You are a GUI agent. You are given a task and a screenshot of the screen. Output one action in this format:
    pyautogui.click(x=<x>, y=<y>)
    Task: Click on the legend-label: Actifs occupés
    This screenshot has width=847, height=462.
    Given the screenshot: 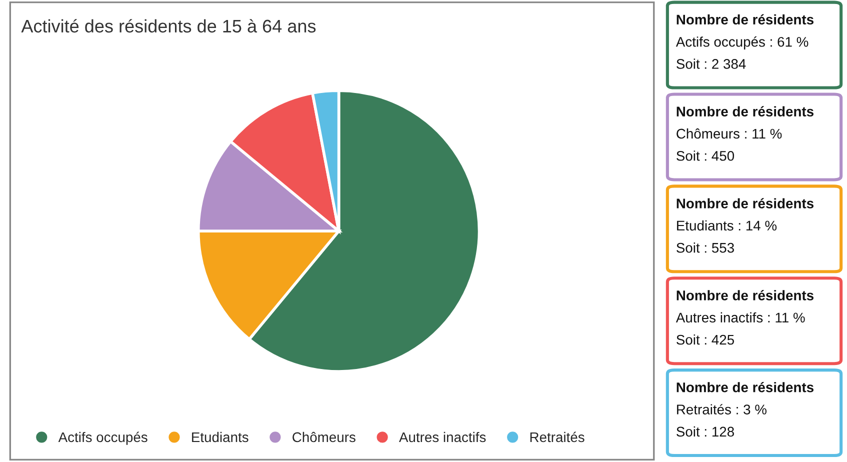 What is the action you would take?
    pyautogui.click(x=103, y=438)
    